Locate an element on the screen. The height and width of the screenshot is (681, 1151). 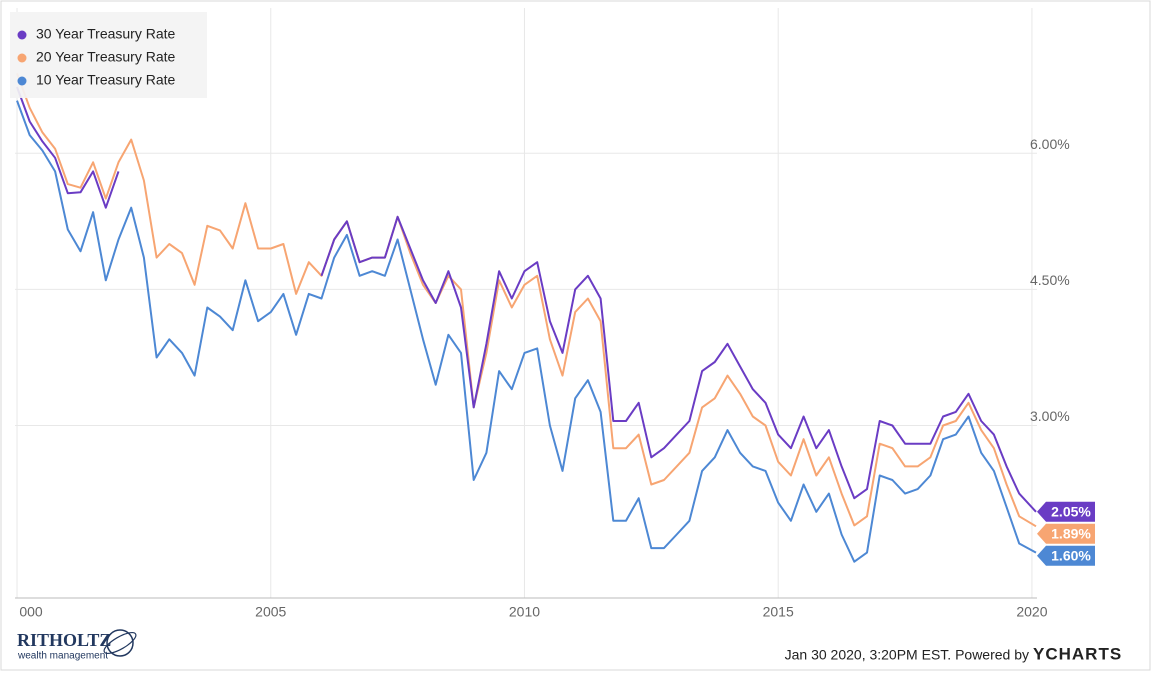
logo-sub: wealth management is located at coordinates (62, 656).